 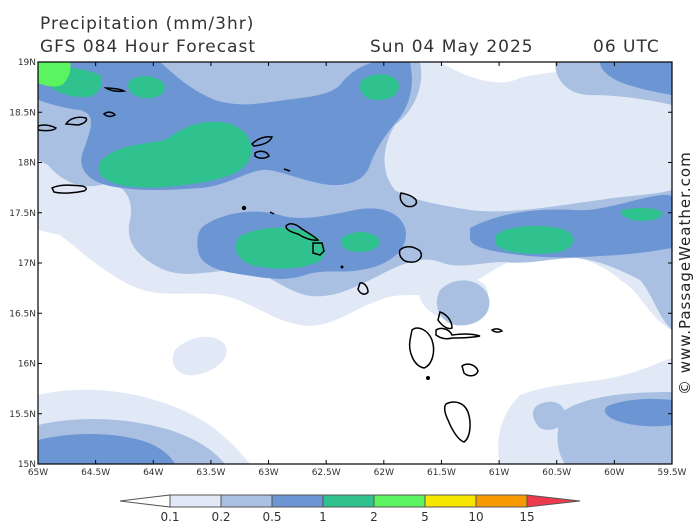 What do you see at coordinates (614, 473) in the screenshot?
I see `longitude-label: 60W` at bounding box center [614, 473].